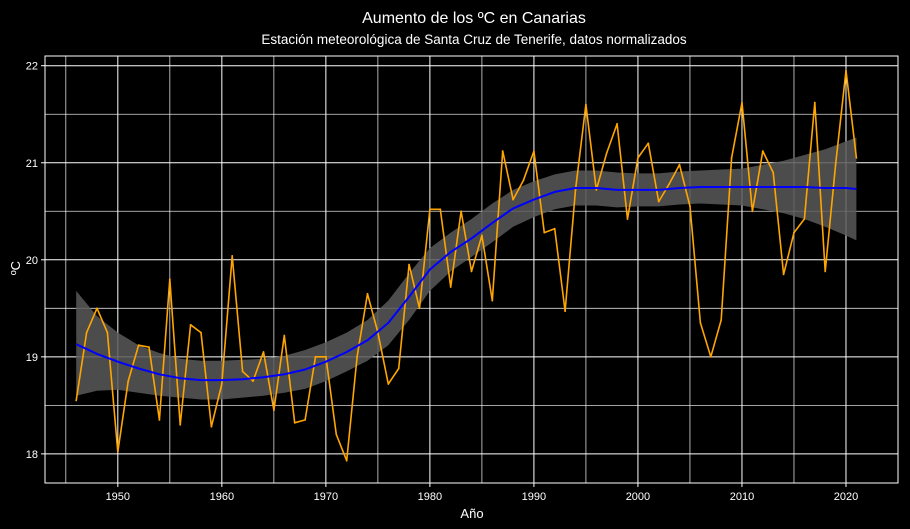 Image resolution: width=910 pixels, height=529 pixels. What do you see at coordinates (430, 497) in the screenshot?
I see `x-tick-label: 1980` at bounding box center [430, 497].